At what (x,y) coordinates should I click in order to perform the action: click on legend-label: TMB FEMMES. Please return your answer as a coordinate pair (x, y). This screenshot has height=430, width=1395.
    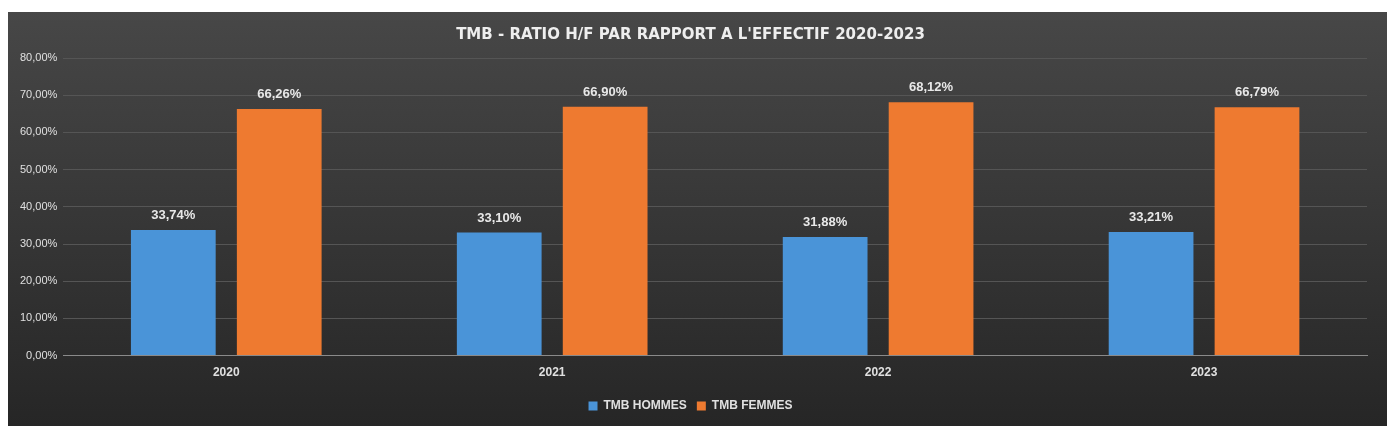
    Looking at the image, I should click on (752, 405).